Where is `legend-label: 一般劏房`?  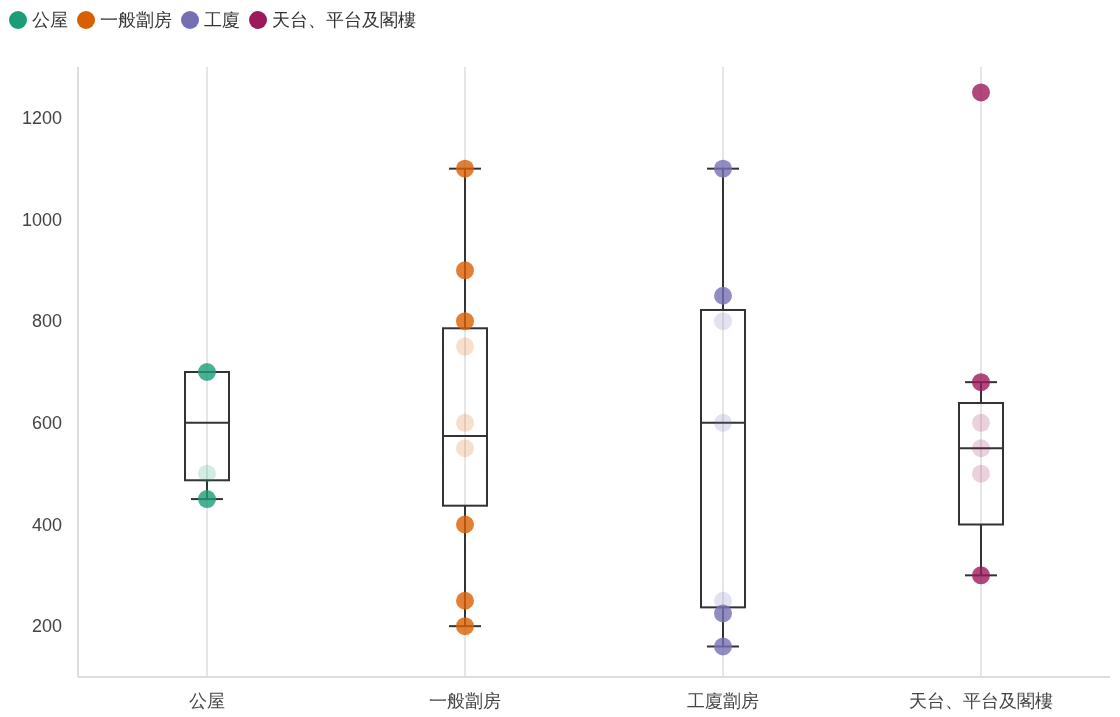 legend-label: 一般劏房 is located at coordinates (136, 20).